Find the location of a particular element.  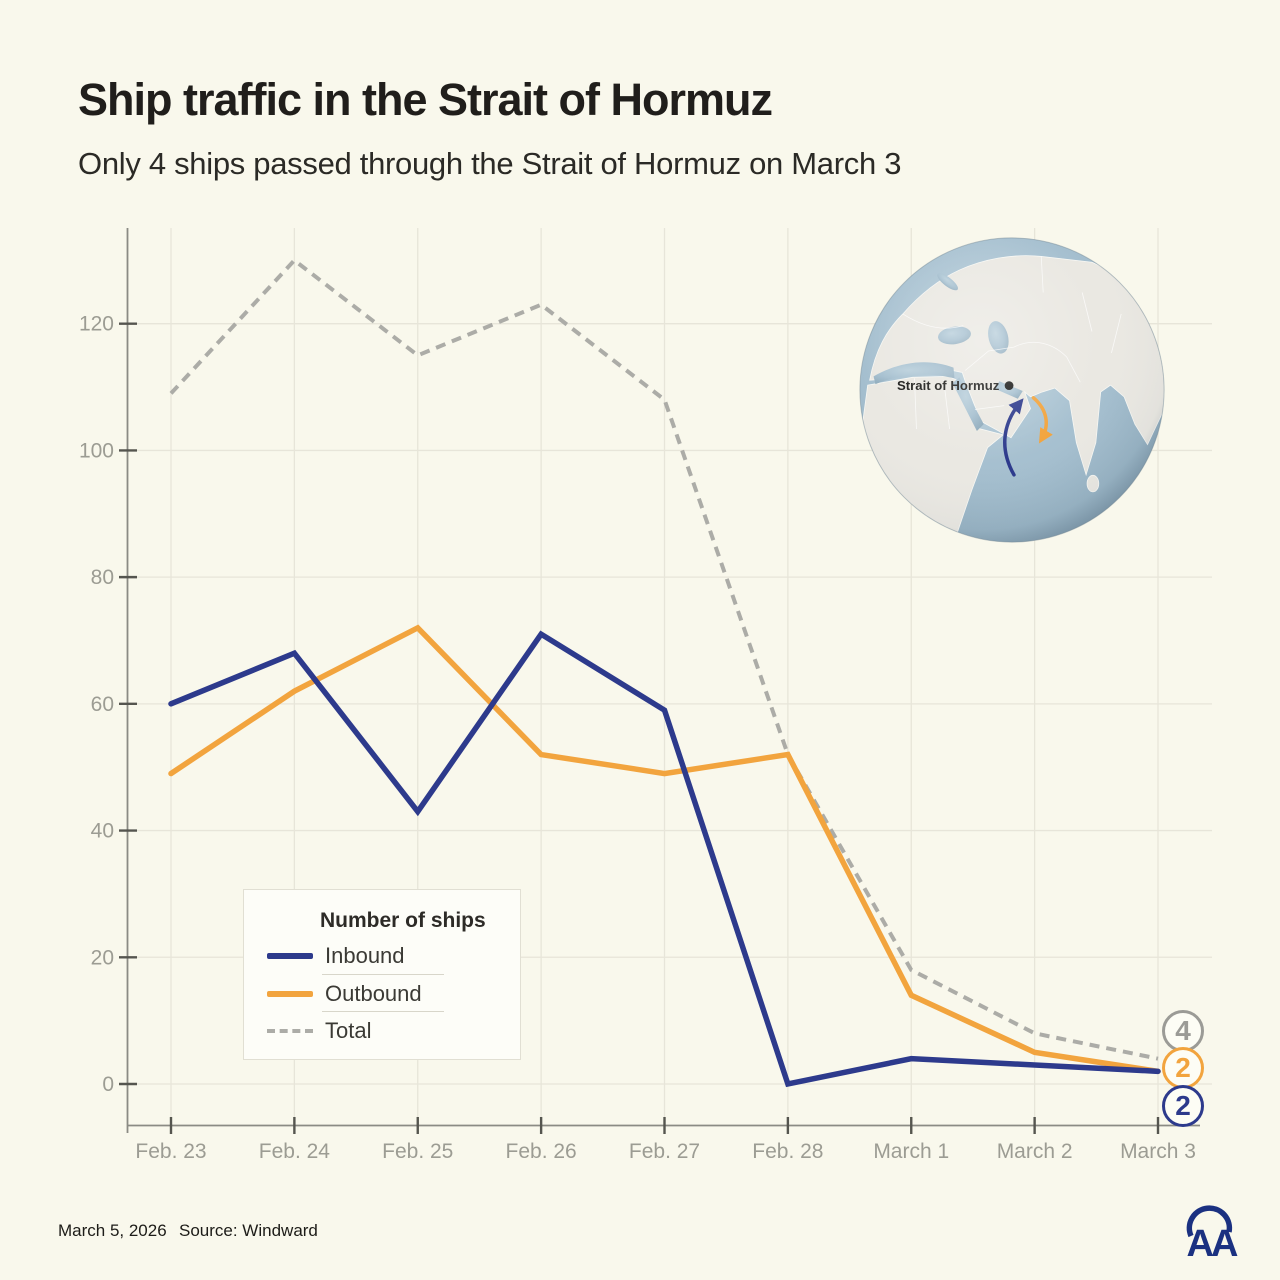

aa-logo: AA is located at coordinates (1213, 1233).